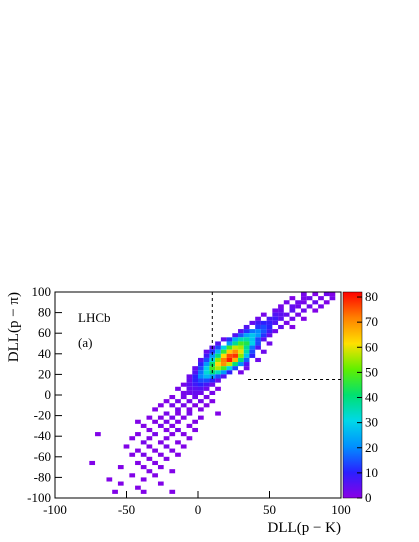  I want to click on y-tick-label: -80, so click(42, 476).